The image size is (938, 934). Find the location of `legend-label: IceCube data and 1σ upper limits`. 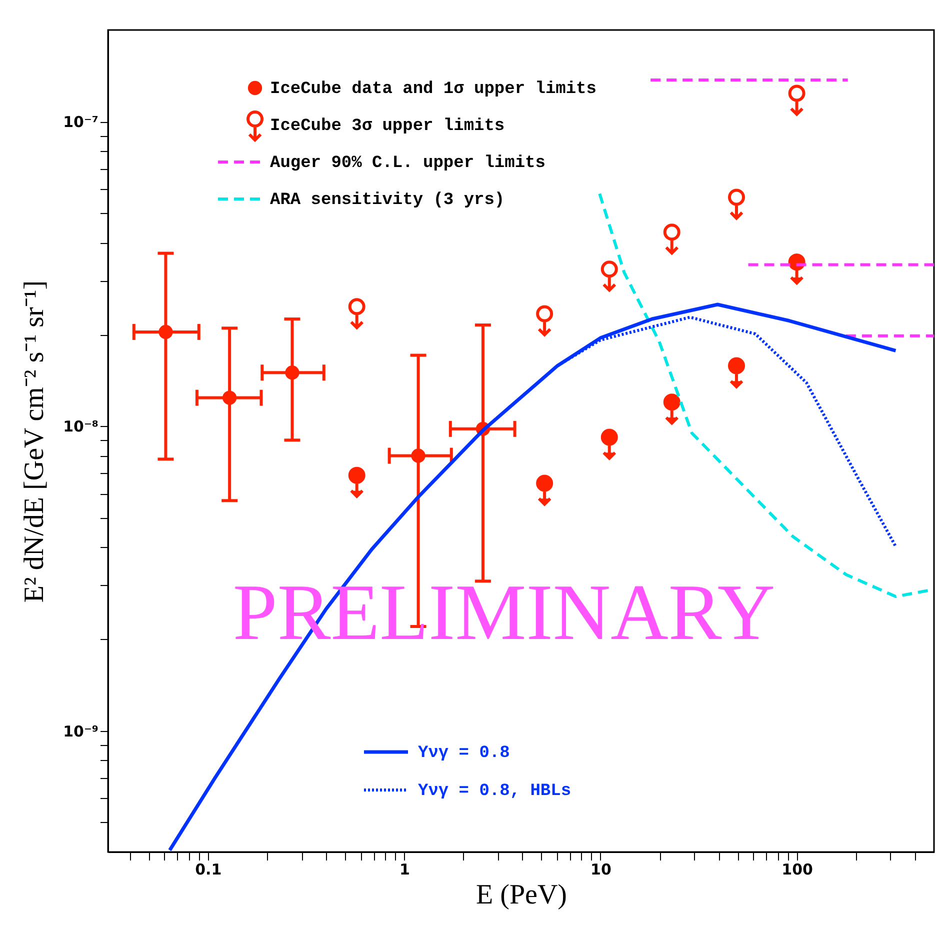

legend-label: IceCube data and 1σ upper limits is located at coordinates (433, 89).